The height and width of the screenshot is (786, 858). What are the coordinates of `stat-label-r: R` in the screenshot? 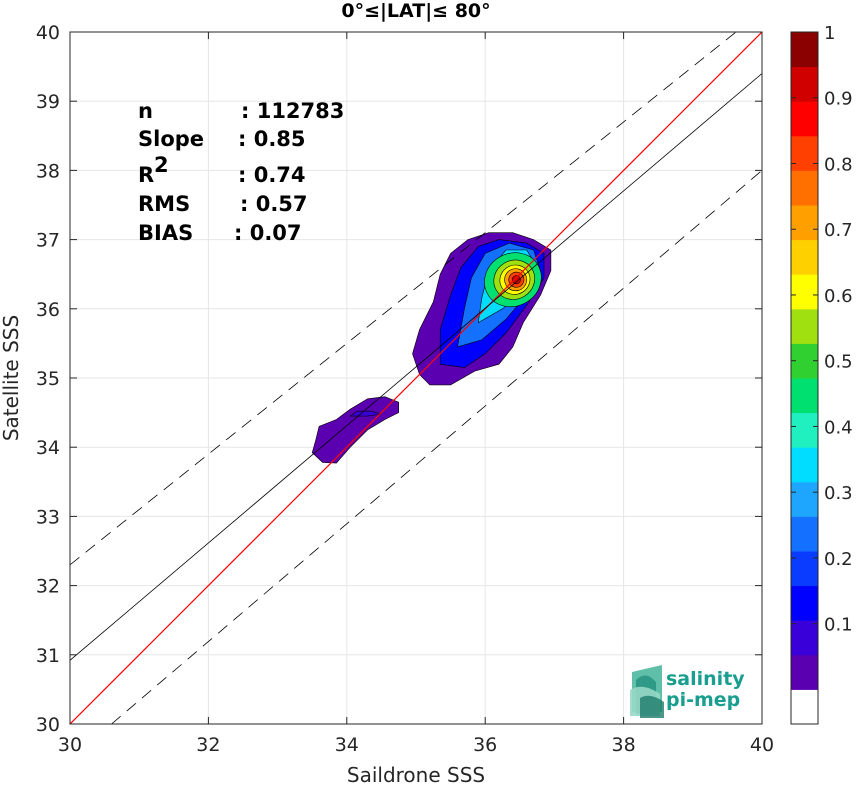 It's located at (146, 175).